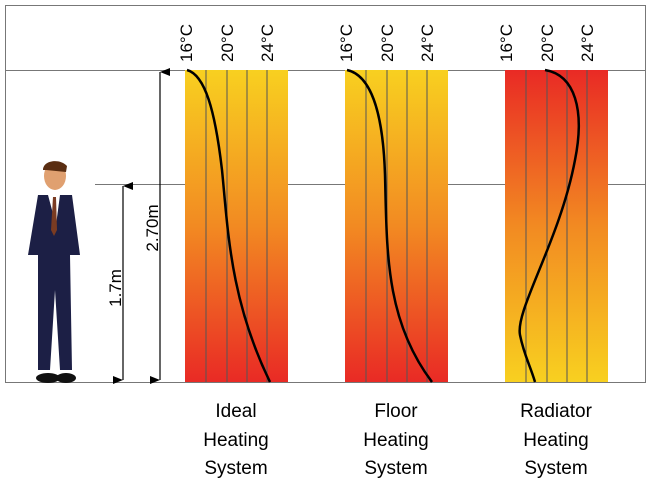  I want to click on caption: Radiator, so click(556, 411).